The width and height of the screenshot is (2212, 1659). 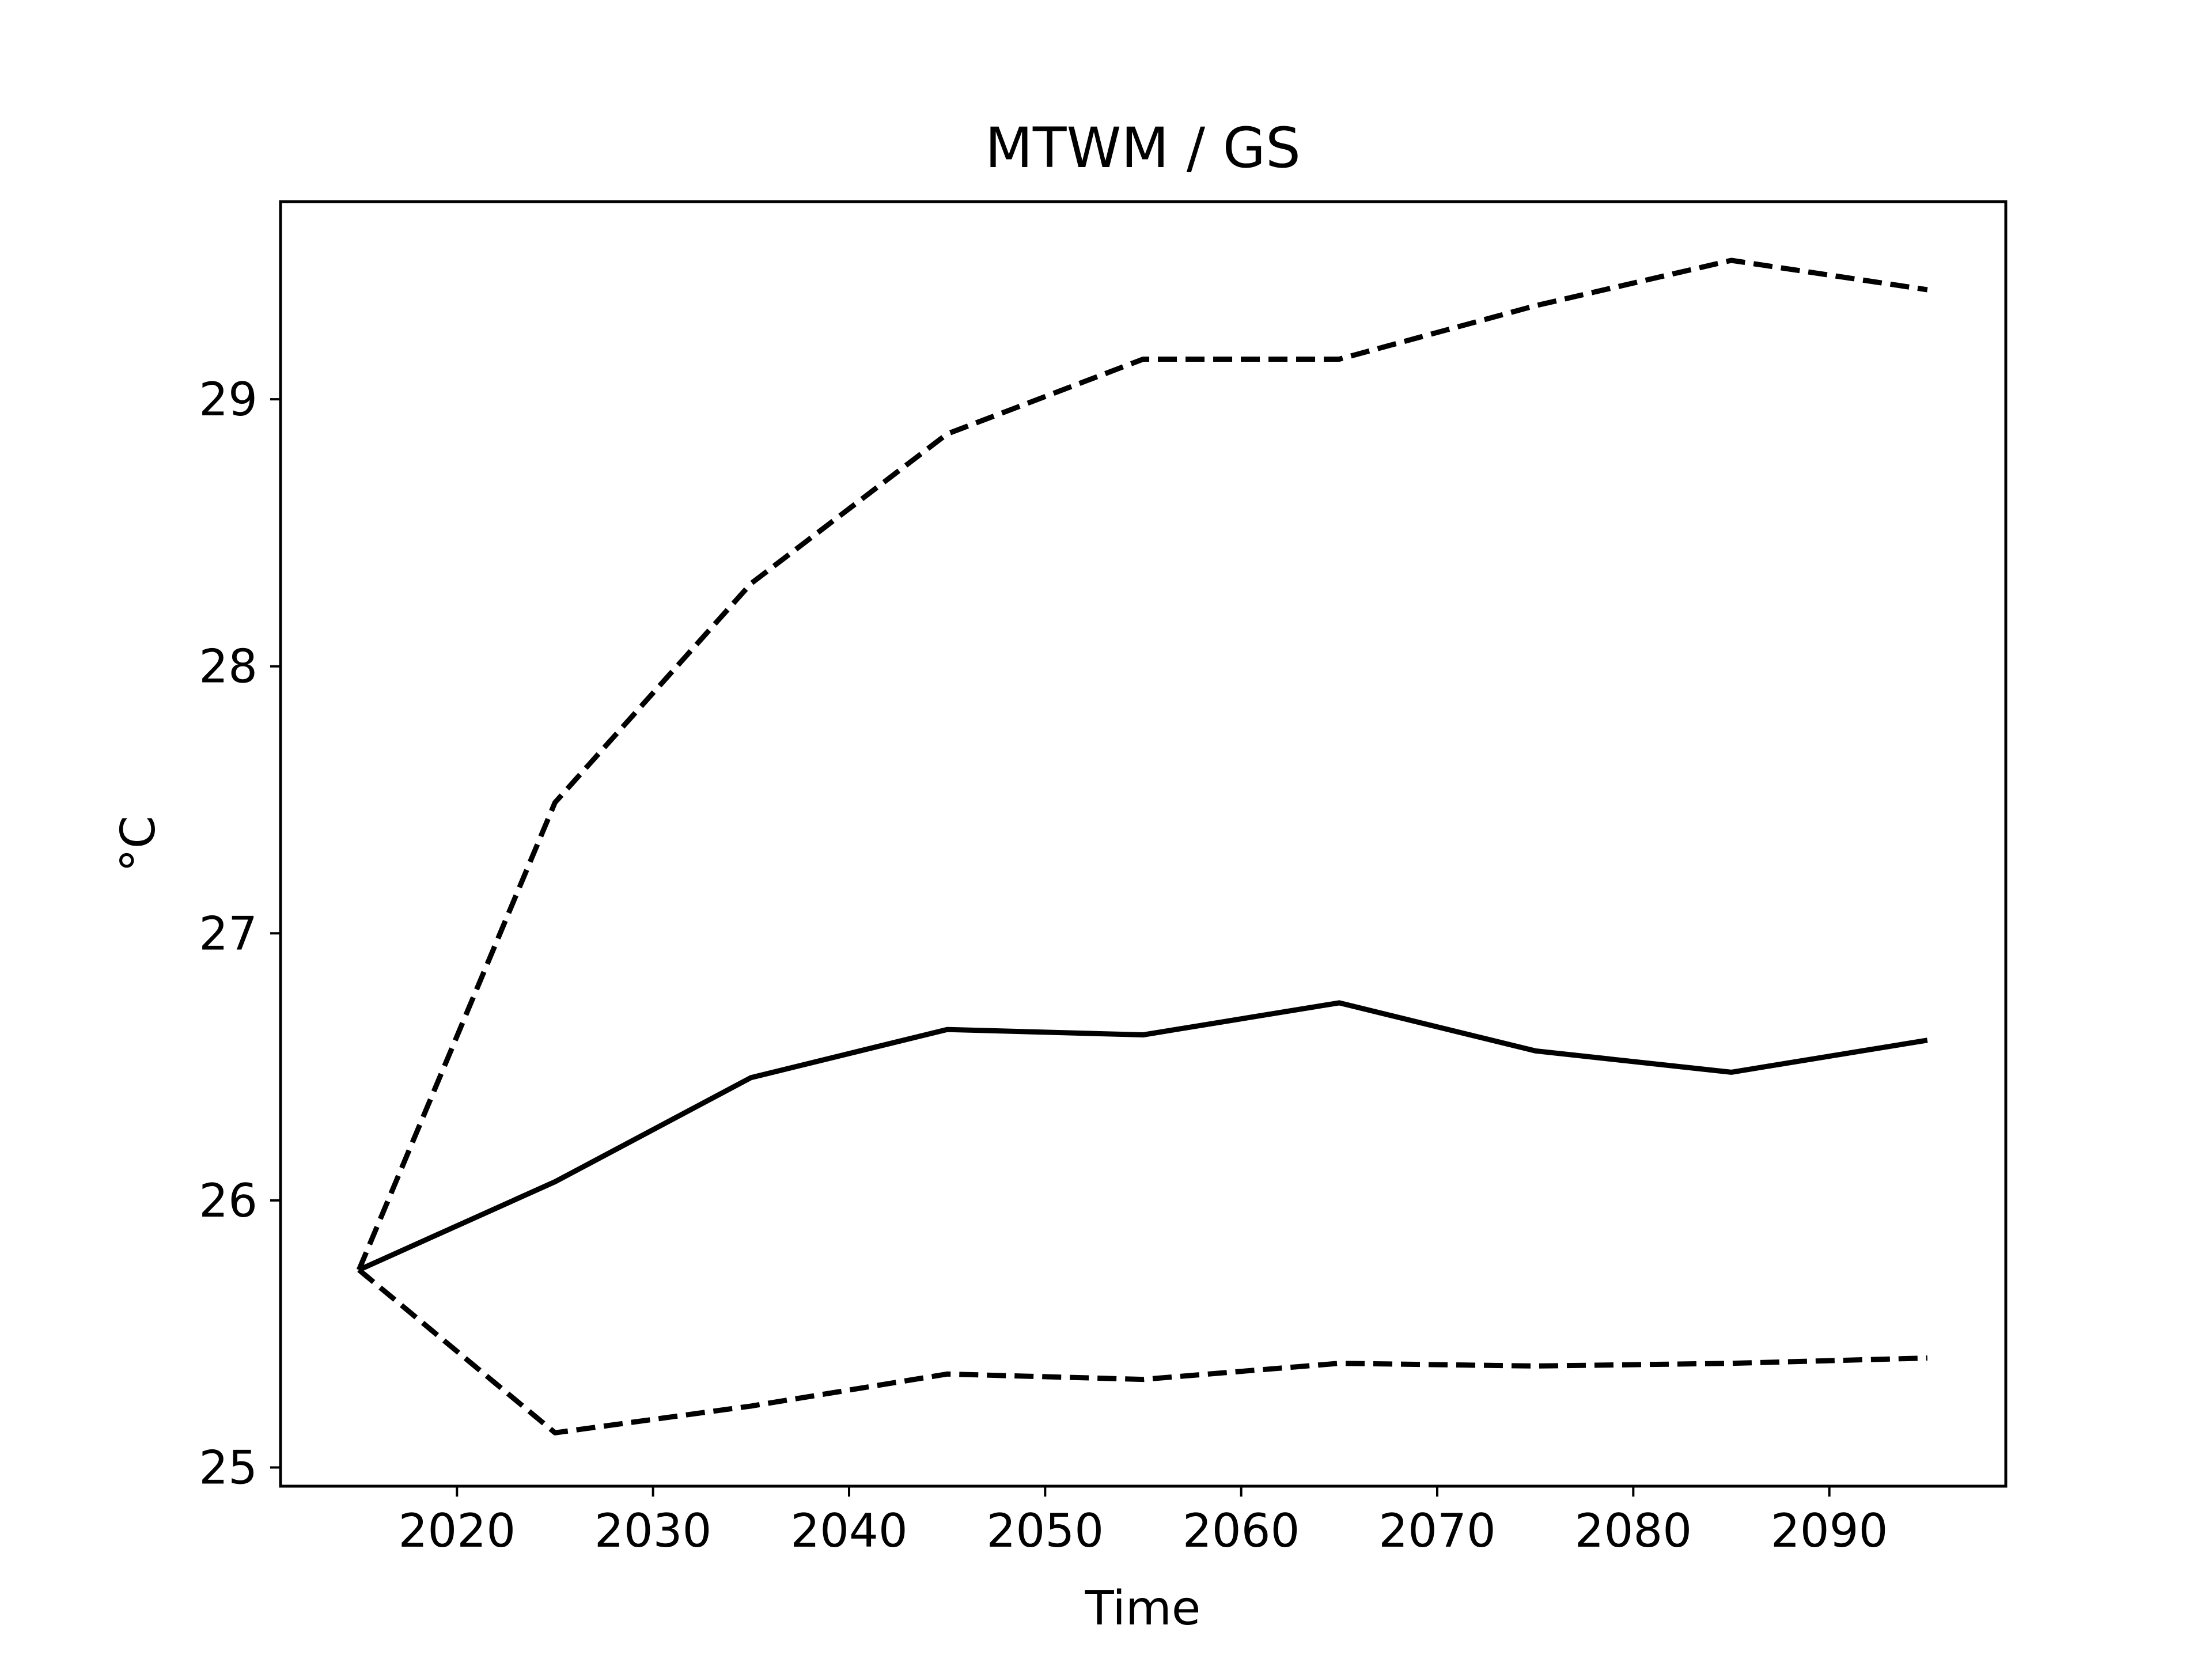 I want to click on x-tick-label: 2030, so click(x=653, y=1531).